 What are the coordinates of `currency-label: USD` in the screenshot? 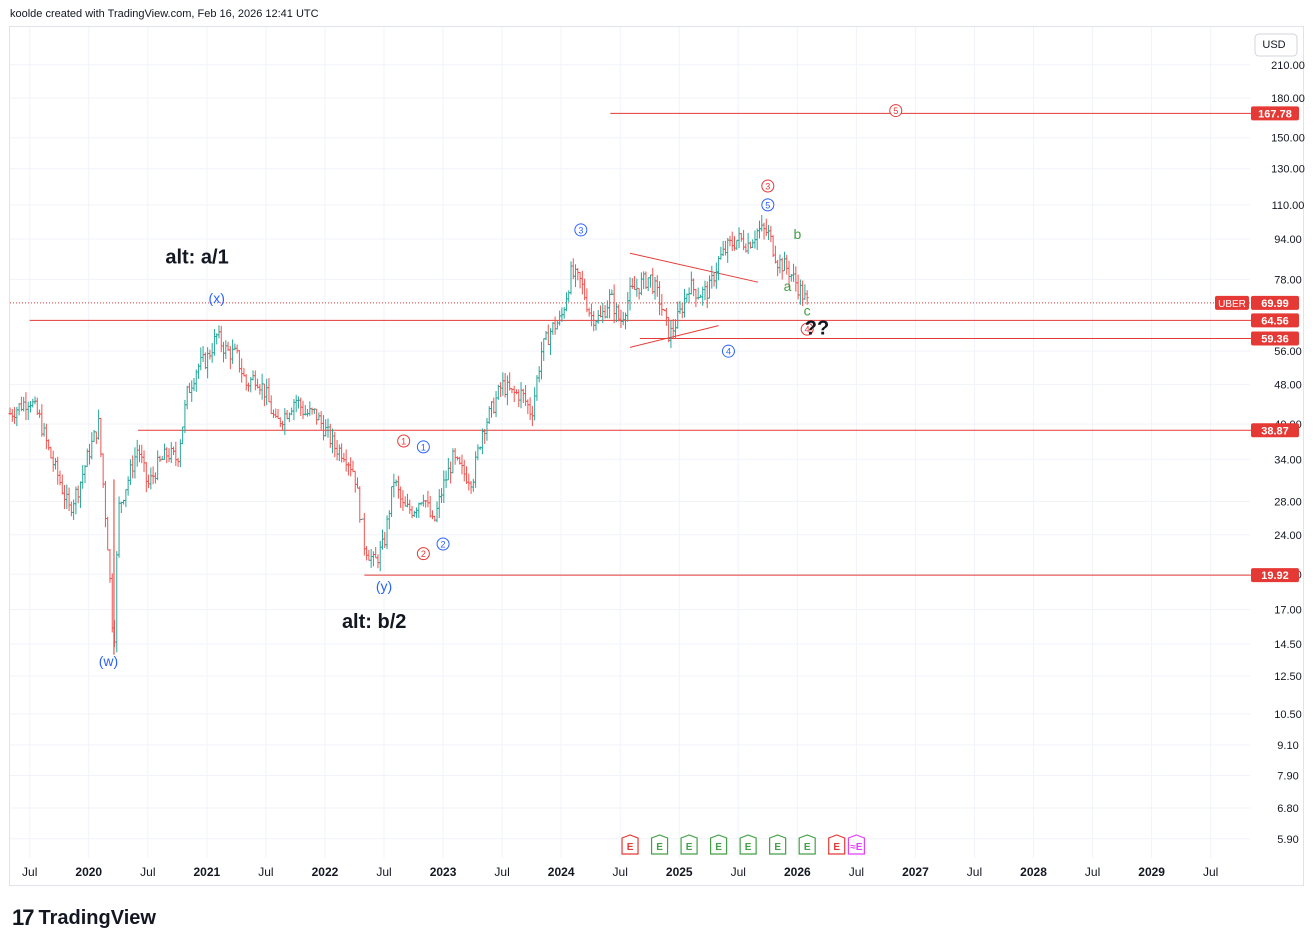 It's located at (1273, 45).